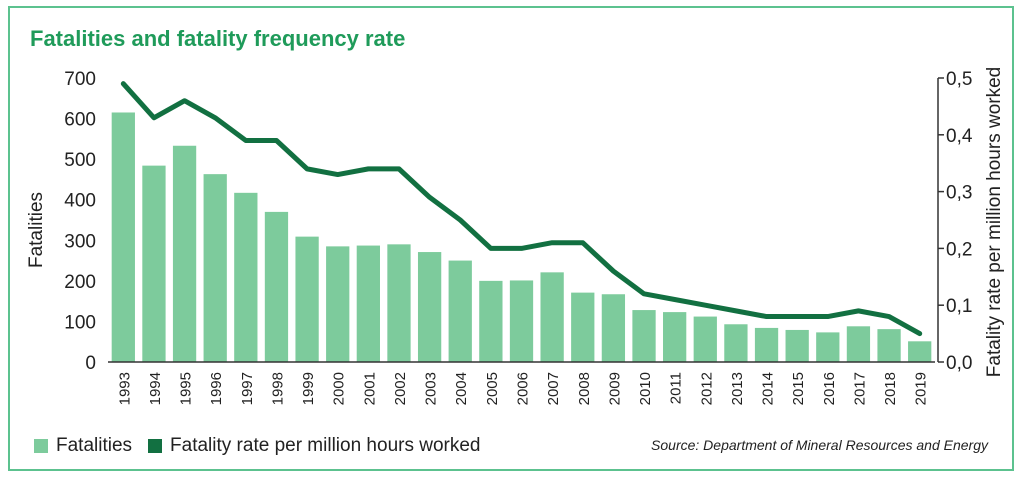  Describe the element at coordinates (644, 336) in the screenshot. I see `bar-2010` at that location.